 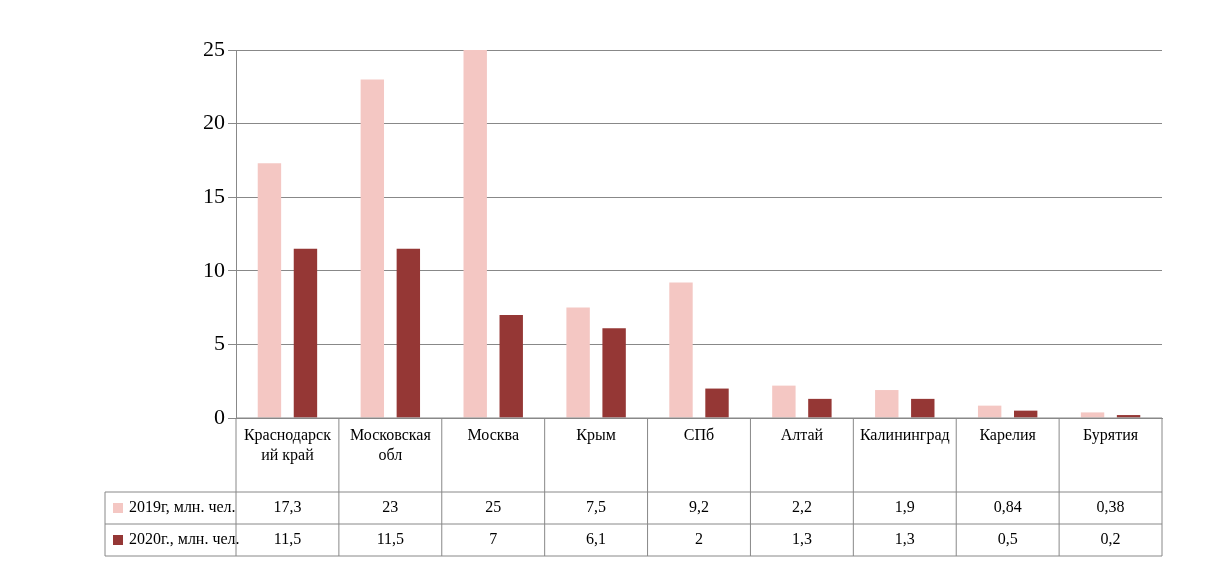 I want to click on y-tick-label: 5, so click(x=219, y=343).